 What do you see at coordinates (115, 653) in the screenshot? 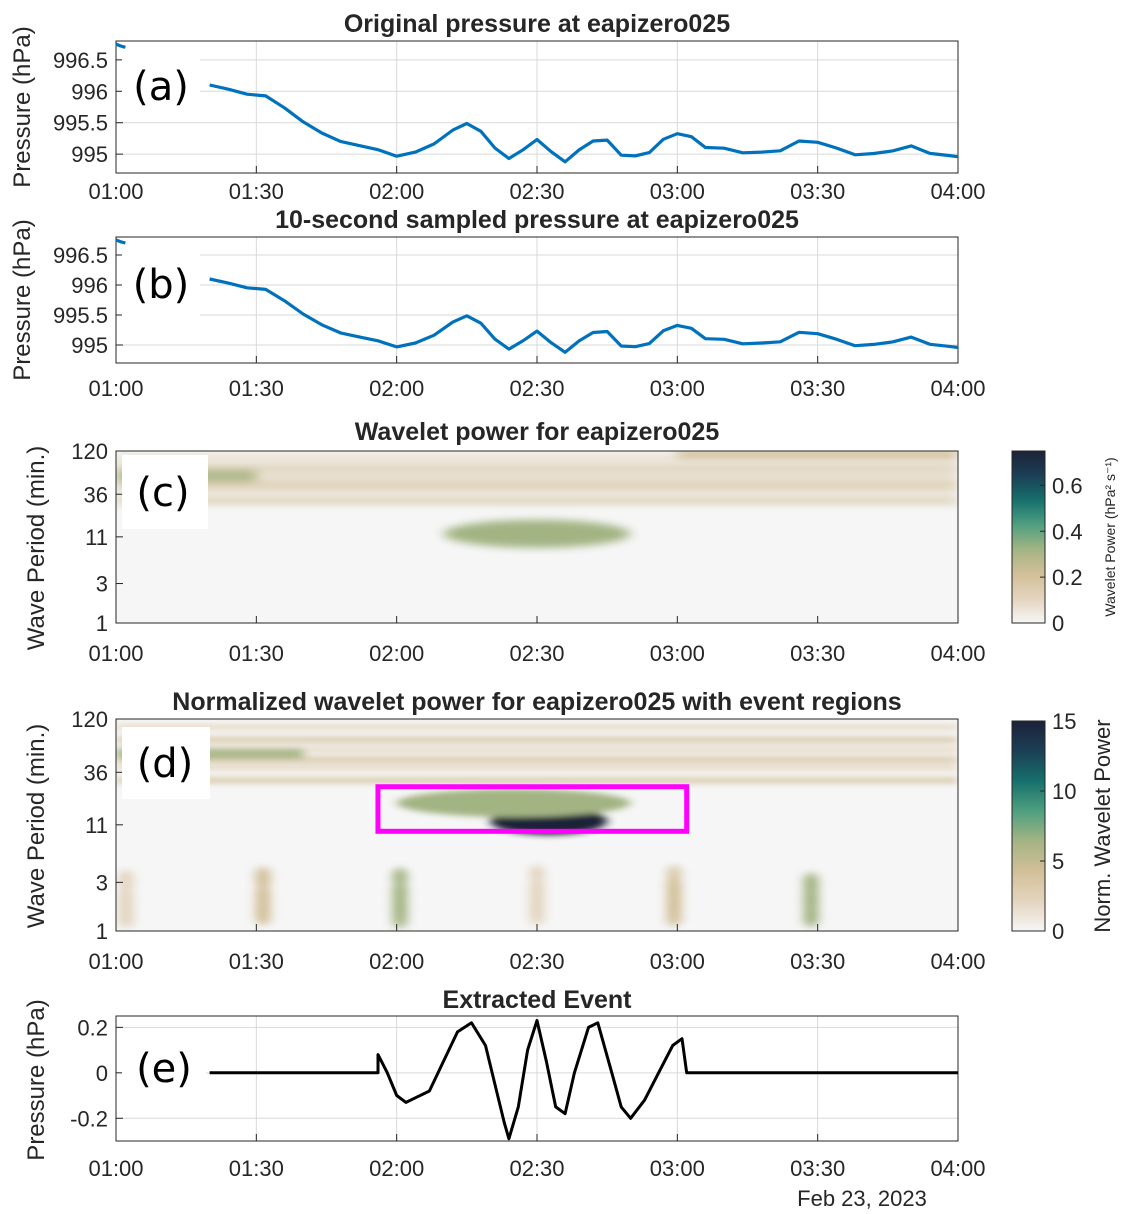
I see `panel-c-x-tick-label: 01:00` at bounding box center [115, 653].